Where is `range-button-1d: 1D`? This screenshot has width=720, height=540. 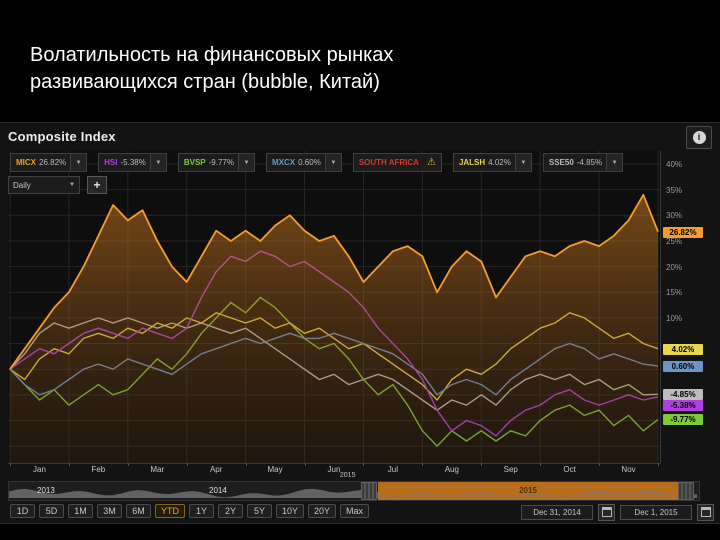
range-button-1d: 1D is located at coordinates (22, 511).